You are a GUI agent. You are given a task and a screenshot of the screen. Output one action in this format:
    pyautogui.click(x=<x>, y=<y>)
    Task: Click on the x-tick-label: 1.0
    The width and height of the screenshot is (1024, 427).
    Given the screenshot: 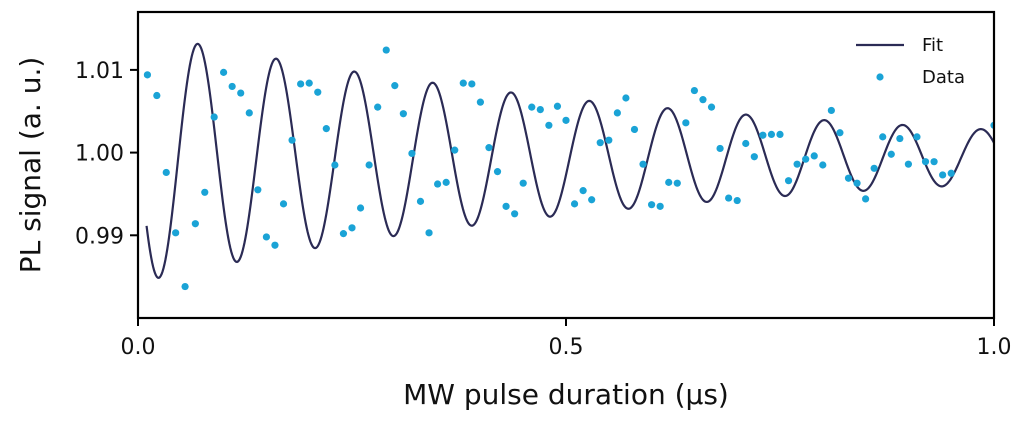 What is the action you would take?
    pyautogui.click(x=994, y=347)
    